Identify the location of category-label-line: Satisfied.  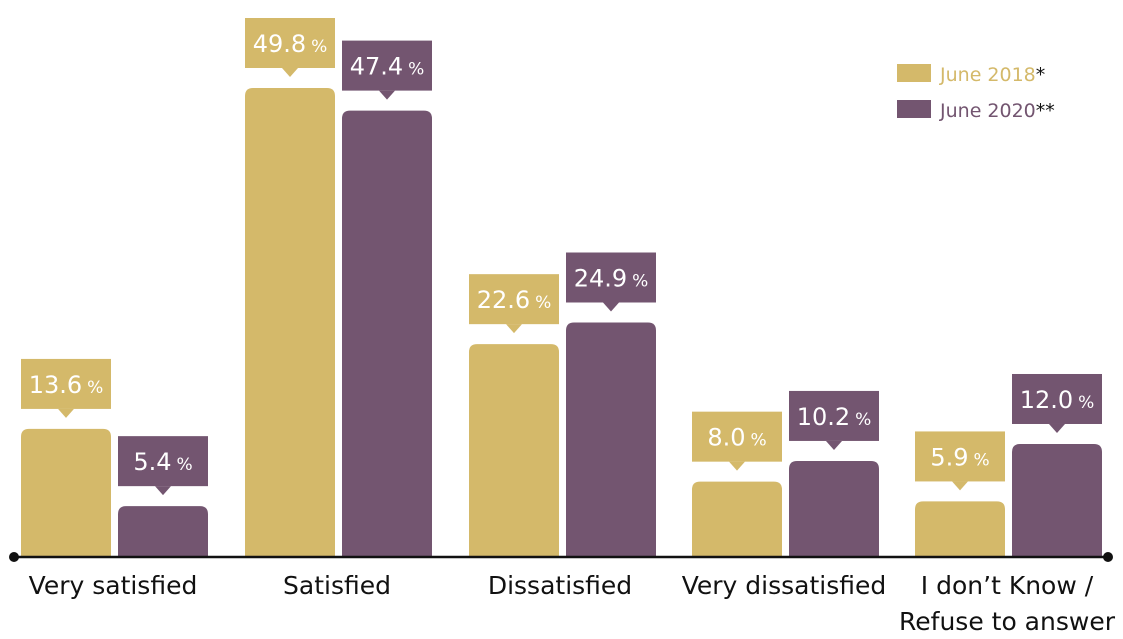
(337, 585).